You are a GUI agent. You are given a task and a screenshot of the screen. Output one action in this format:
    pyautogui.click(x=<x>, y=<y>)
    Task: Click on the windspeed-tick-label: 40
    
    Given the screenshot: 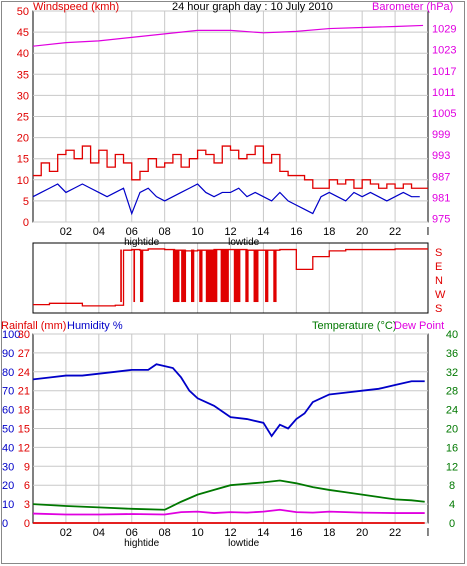 What is the action you would take?
    pyautogui.click(x=23, y=54)
    